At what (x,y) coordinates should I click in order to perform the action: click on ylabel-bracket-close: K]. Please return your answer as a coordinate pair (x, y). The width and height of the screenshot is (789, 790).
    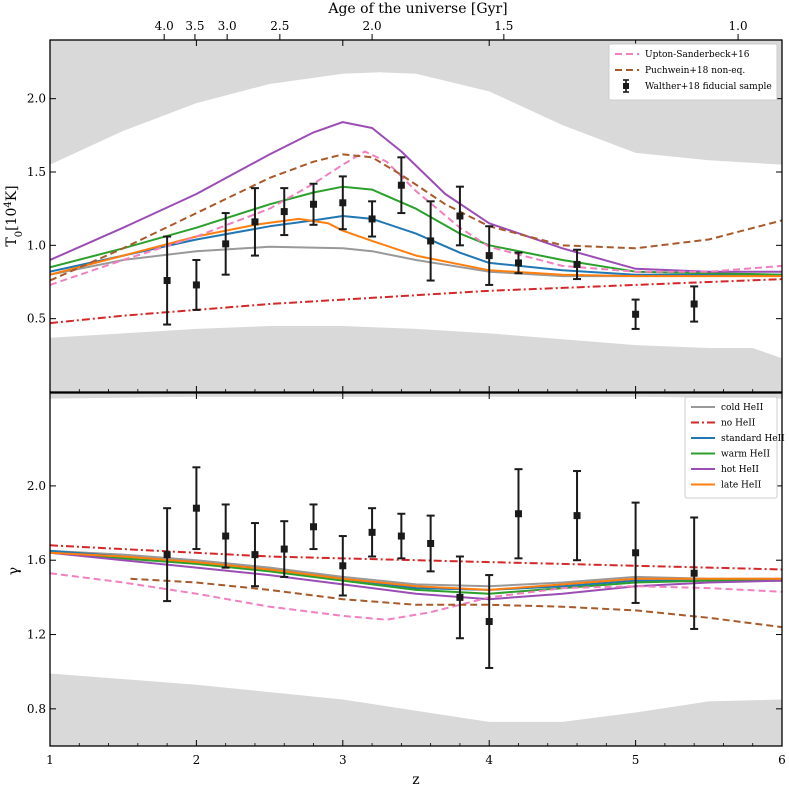
    Looking at the image, I should click on (12, 193).